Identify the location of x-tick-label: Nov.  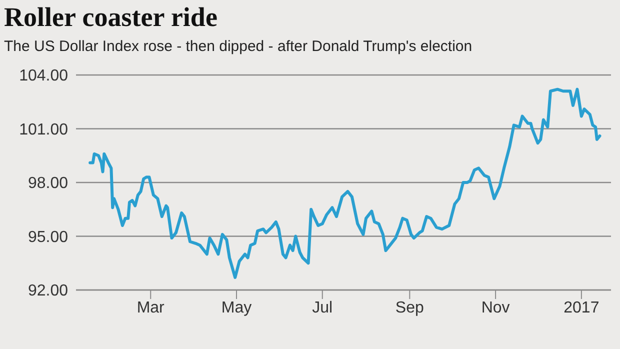
(495, 307).